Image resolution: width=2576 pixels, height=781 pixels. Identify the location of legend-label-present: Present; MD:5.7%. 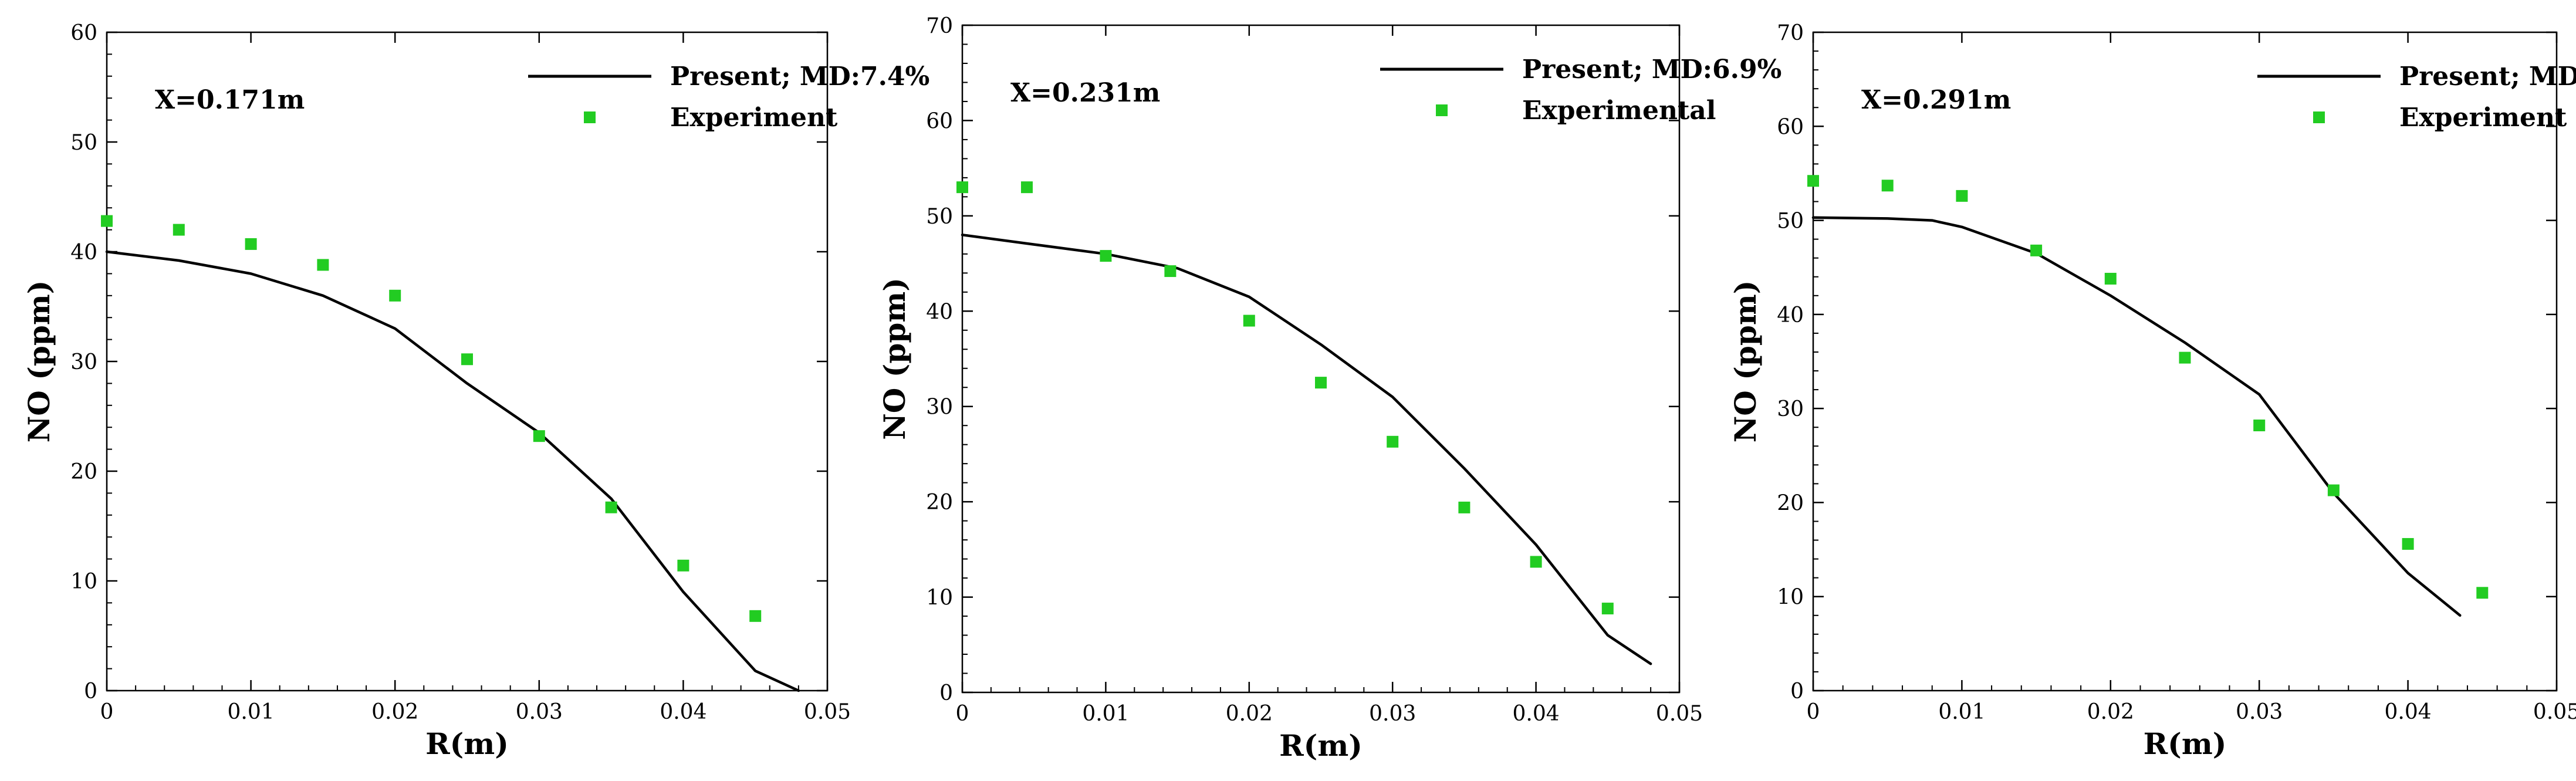
(2487, 77).